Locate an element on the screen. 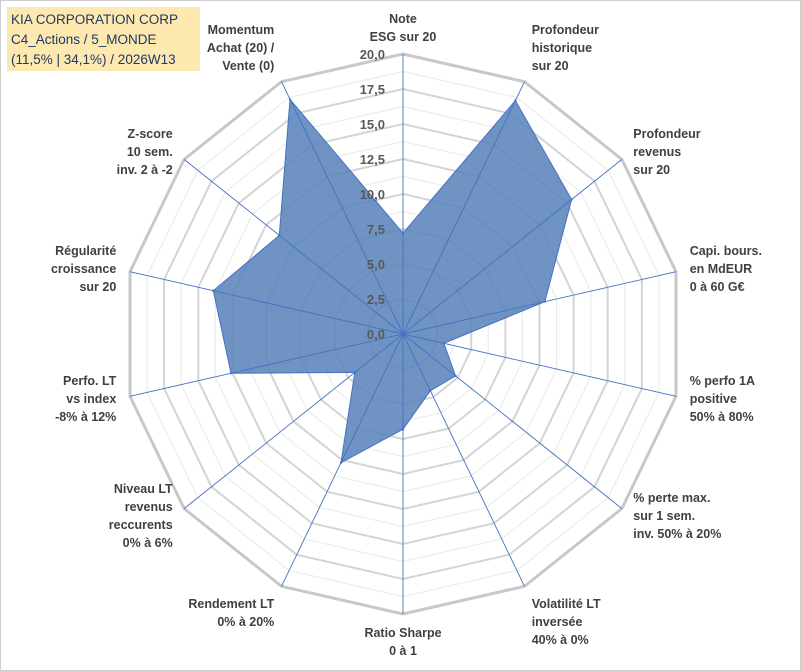 This screenshot has width=801, height=671. category-label: Momentum Achat (20) / Vente (0) is located at coordinates (241, 48).